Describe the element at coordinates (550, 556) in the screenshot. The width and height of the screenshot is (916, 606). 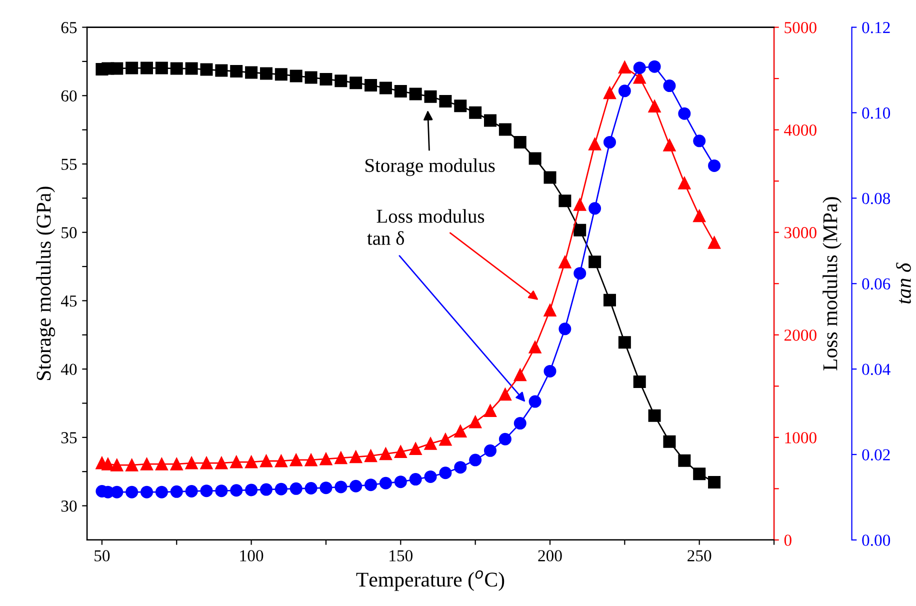
I see `x-tick-label: 200` at that location.